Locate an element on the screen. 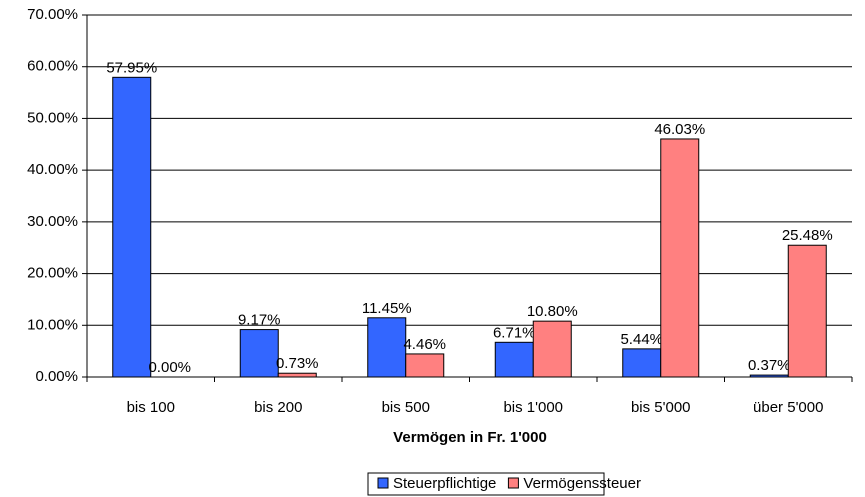 Image resolution: width=865 pixels, height=497 pixels. y-tick-label: 50.00% is located at coordinates (52, 117).